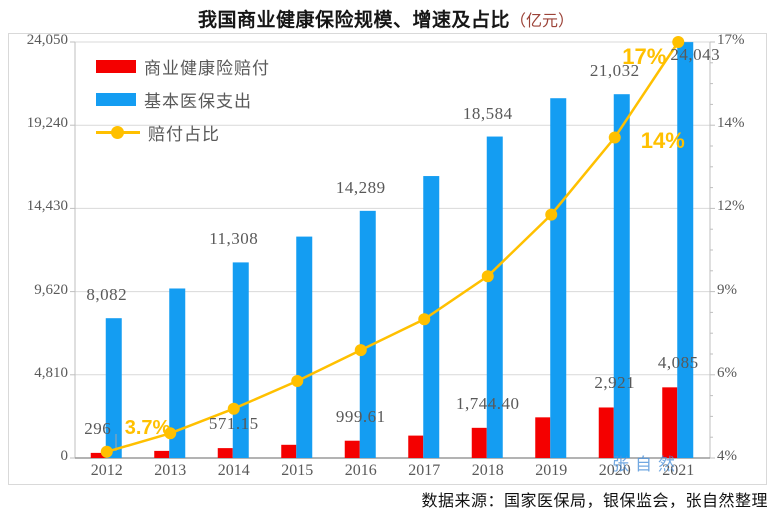 The image size is (772, 514). I want to click on bar-claims-2016, so click(352, 449).